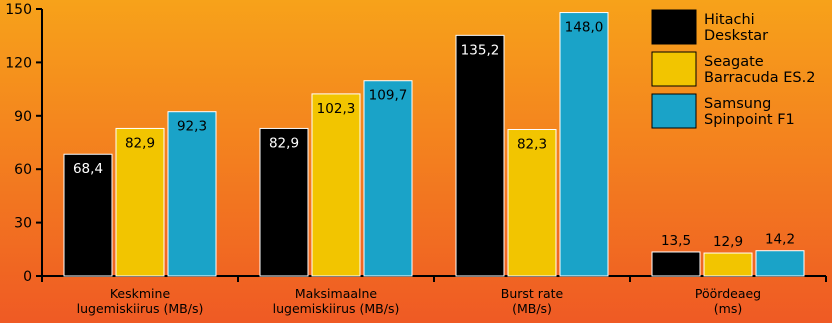  I want to click on legend-label: Seagate Barracuda ES.2, so click(759, 70).